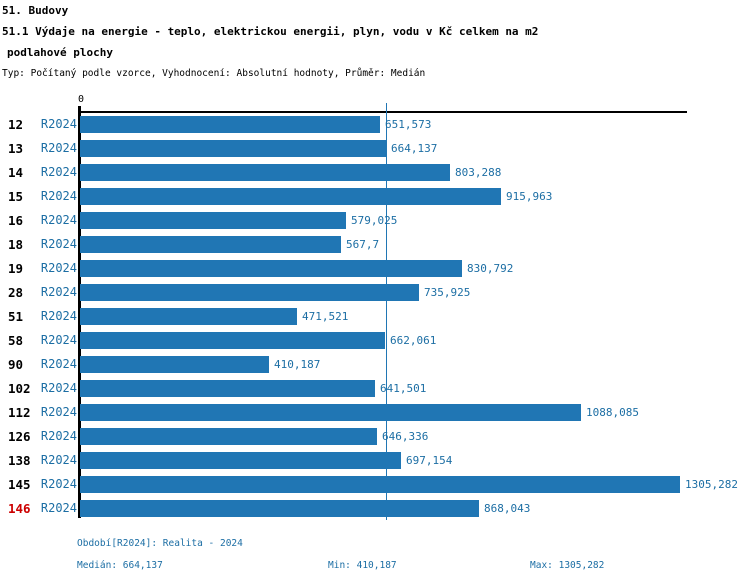  Describe the element at coordinates (16, 244) in the screenshot. I see `row-category-label: 18` at that location.